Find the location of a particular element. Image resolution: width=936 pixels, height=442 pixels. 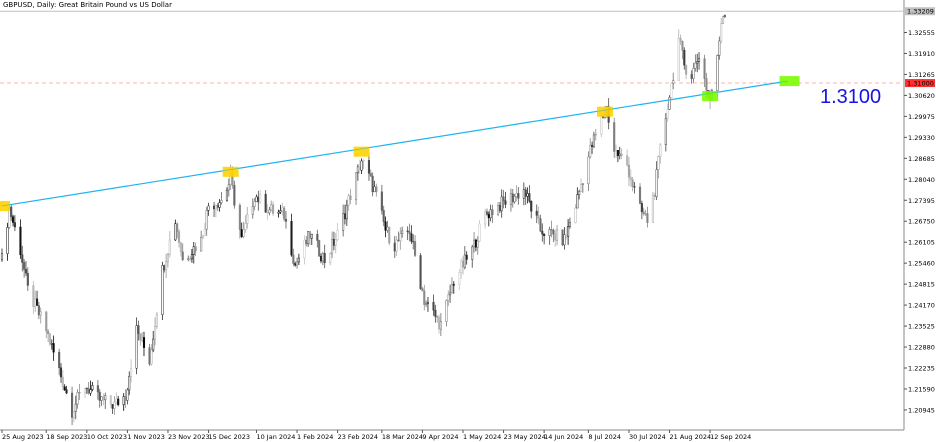

x-tick-label: 1 Nov 2023 is located at coordinates (146, 437).